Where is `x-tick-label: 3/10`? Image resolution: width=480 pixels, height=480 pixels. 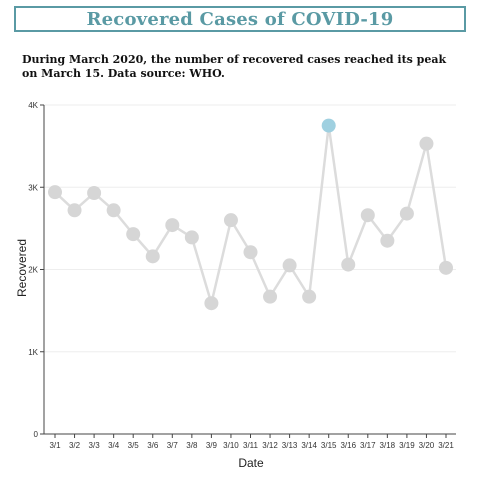
x-tick-label: 3/10 is located at coordinates (231, 445).